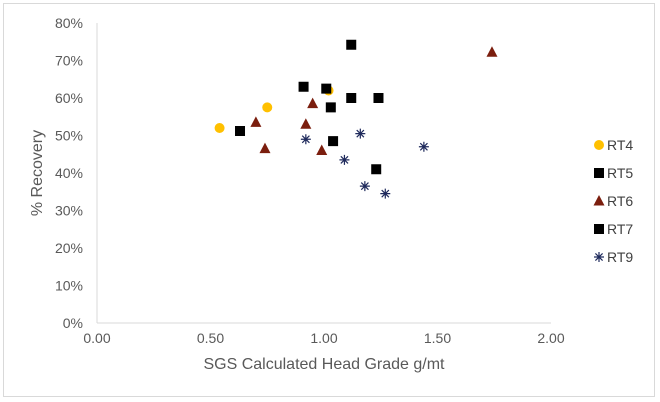 Image resolution: width=660 pixels, height=402 pixels. Describe the element at coordinates (69, 61) in the screenshot. I see `y-tick-label: 70%` at that location.